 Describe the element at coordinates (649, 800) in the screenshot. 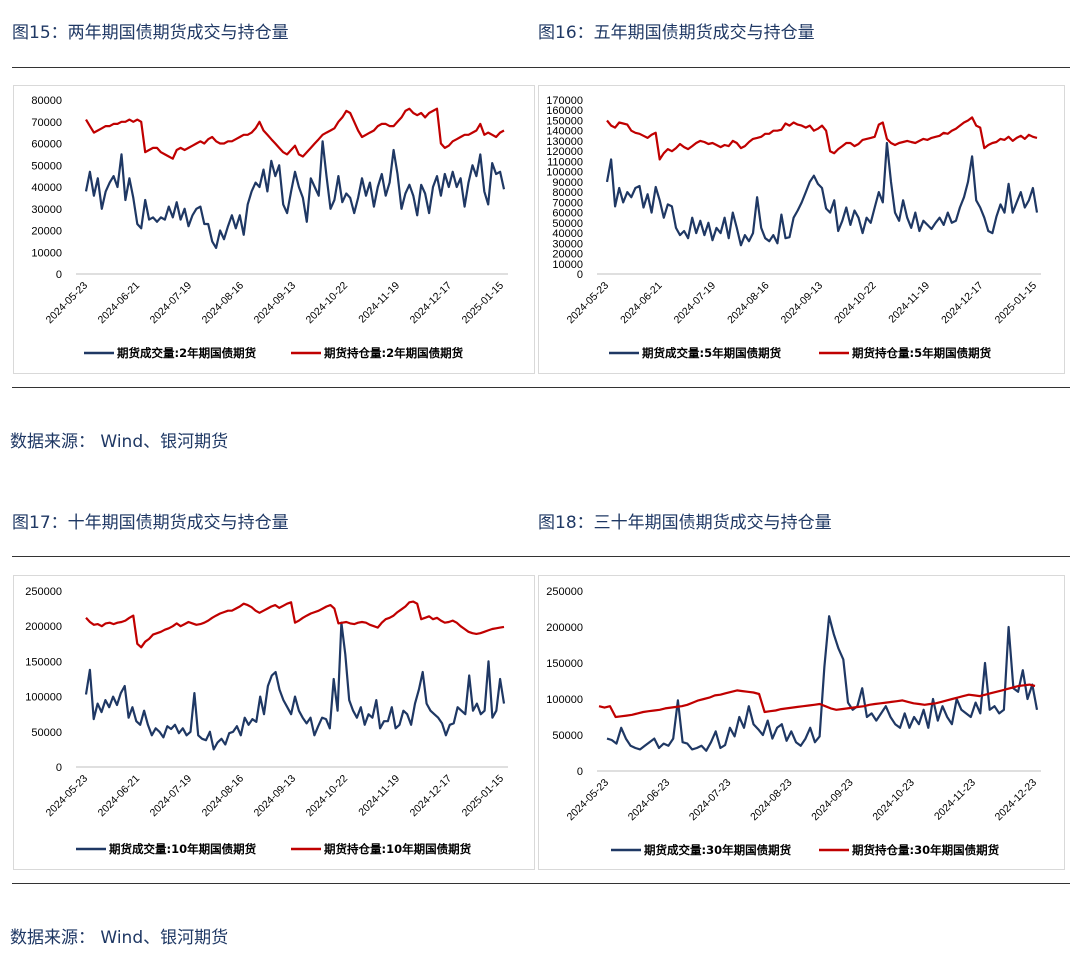

I see `x-tick-label: 2024-06-23` at that location.